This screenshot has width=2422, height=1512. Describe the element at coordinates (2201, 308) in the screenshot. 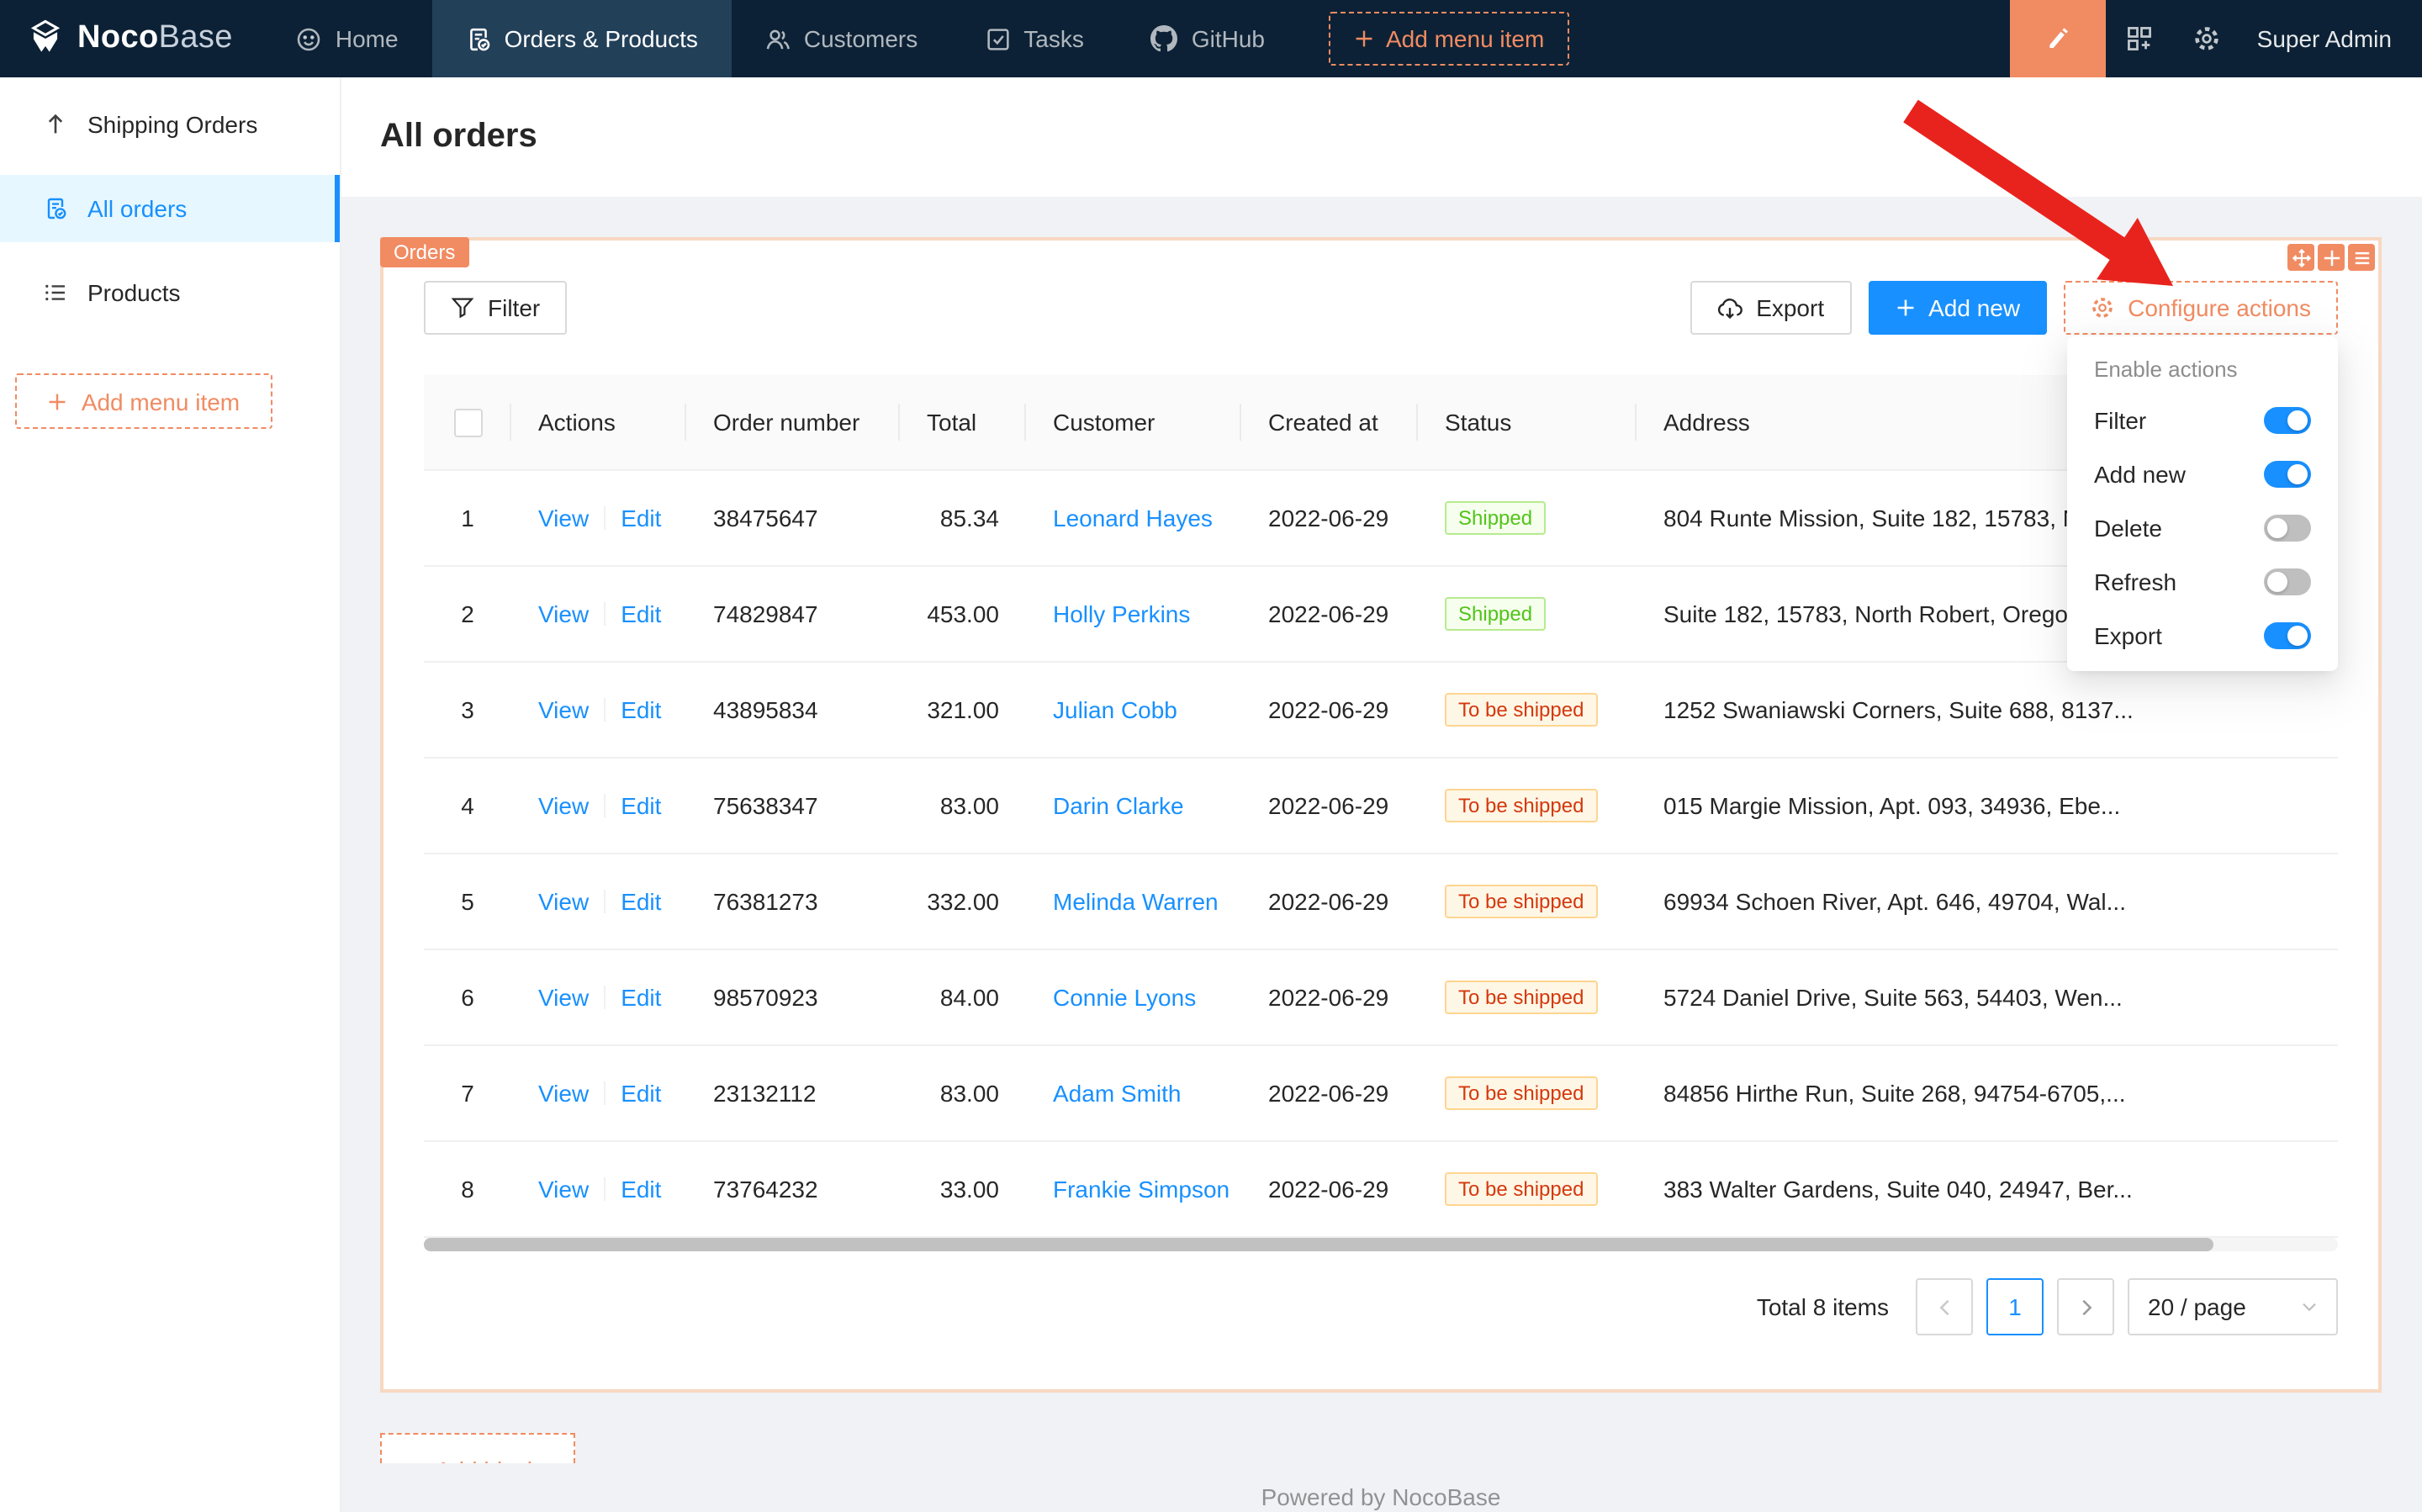

I see `configure-actions-button: Configure actions` at that location.